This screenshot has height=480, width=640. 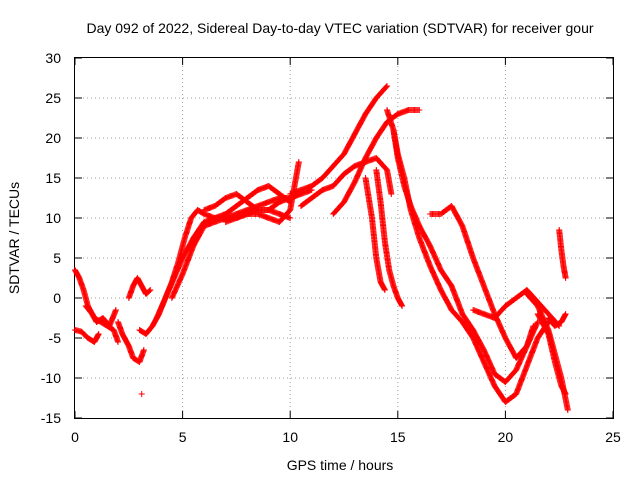 What do you see at coordinates (51, 378) in the screenshot?
I see `y-tick-label: -10` at bounding box center [51, 378].